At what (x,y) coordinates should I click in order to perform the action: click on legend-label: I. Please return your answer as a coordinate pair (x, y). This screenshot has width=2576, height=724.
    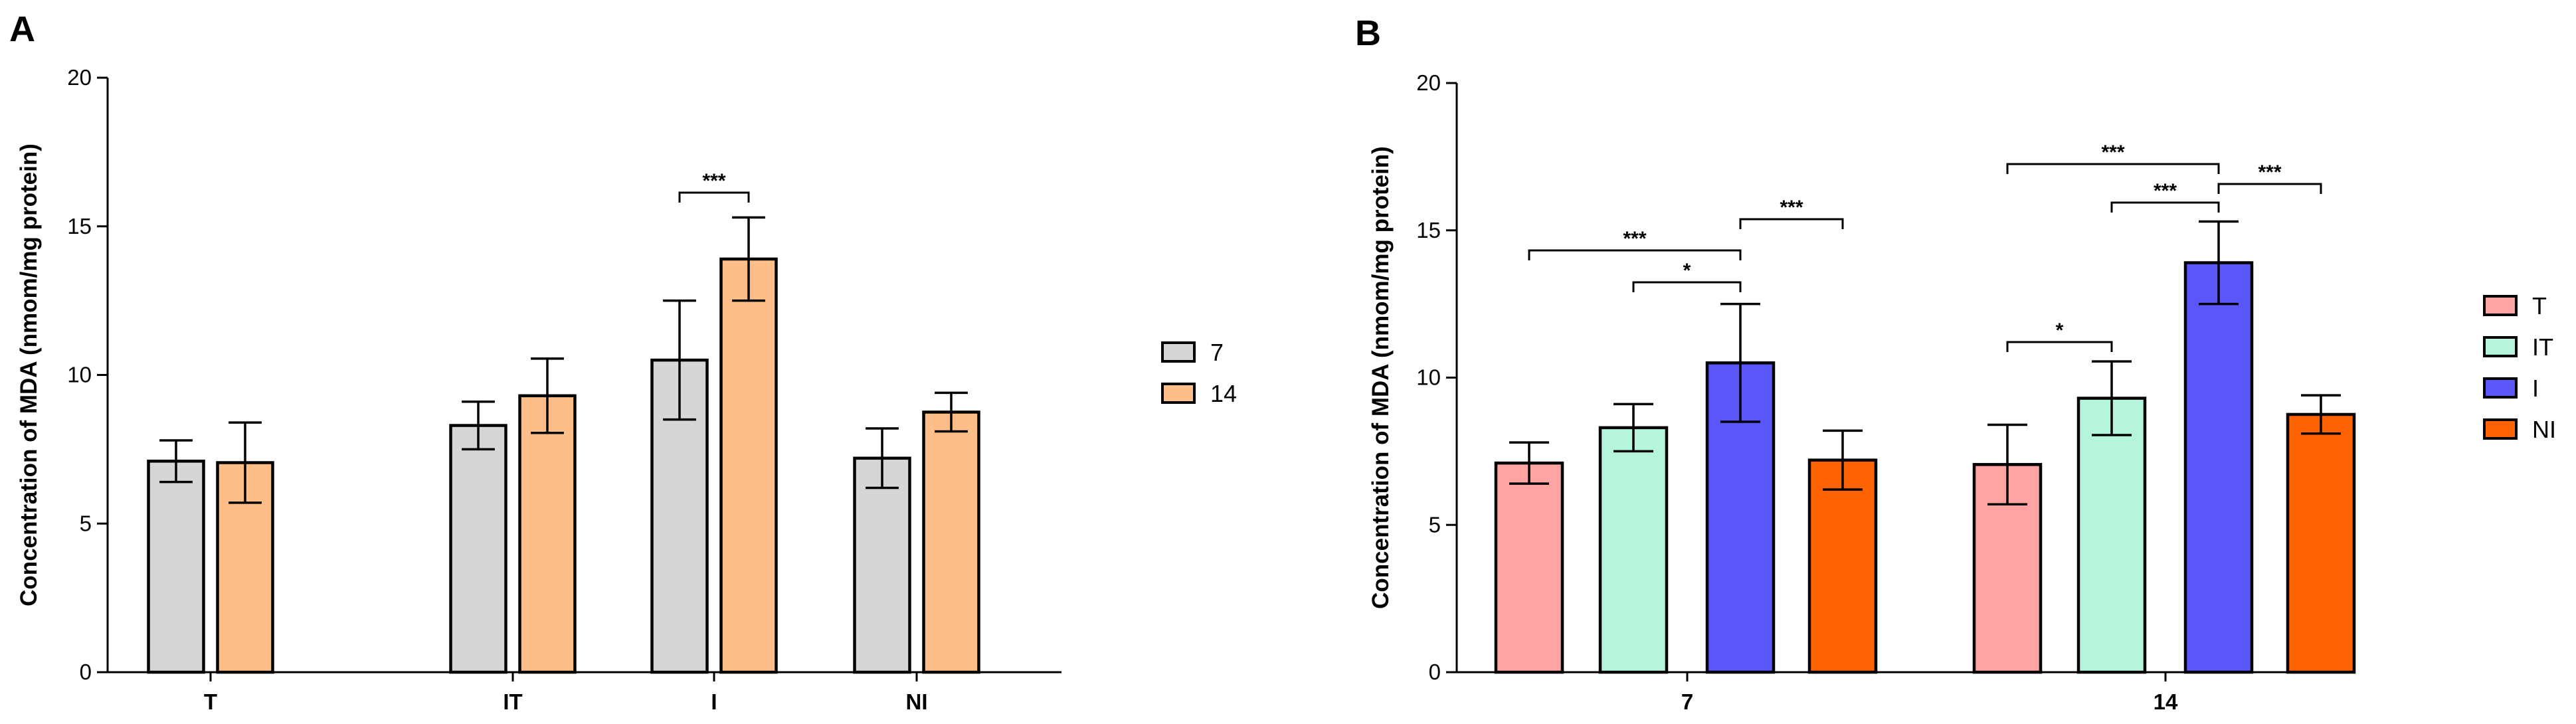
    Looking at the image, I should click on (2535, 389).